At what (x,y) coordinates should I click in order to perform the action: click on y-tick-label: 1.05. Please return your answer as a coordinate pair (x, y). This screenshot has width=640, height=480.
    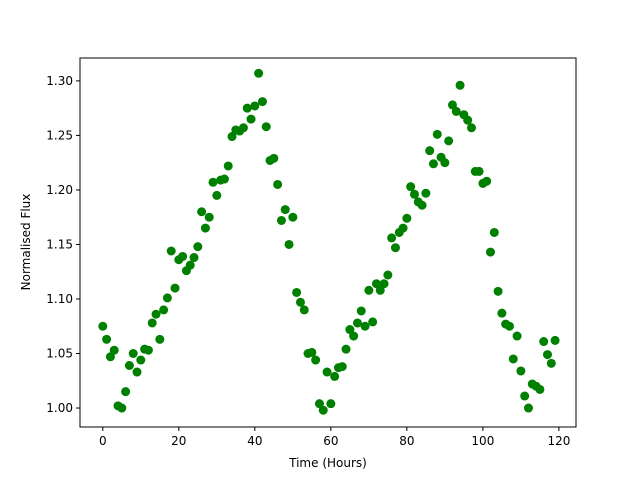
    Looking at the image, I should click on (59, 354).